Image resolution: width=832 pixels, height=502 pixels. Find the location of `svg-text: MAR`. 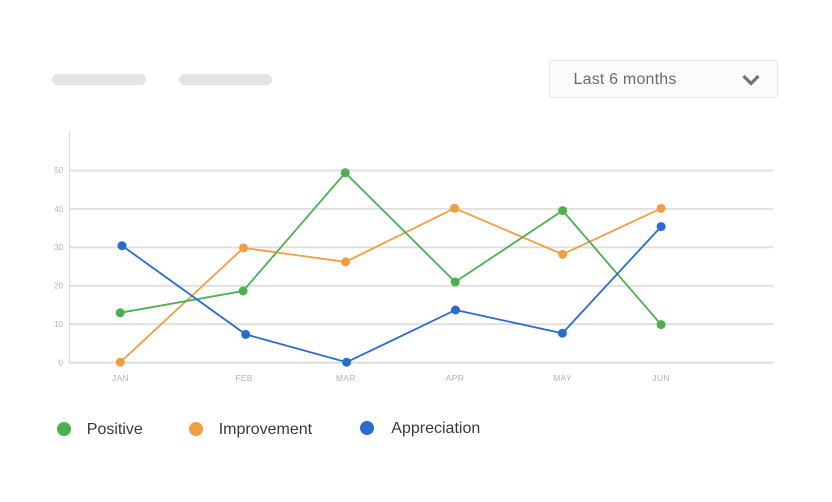

svg-text: MAR is located at coordinates (346, 378).